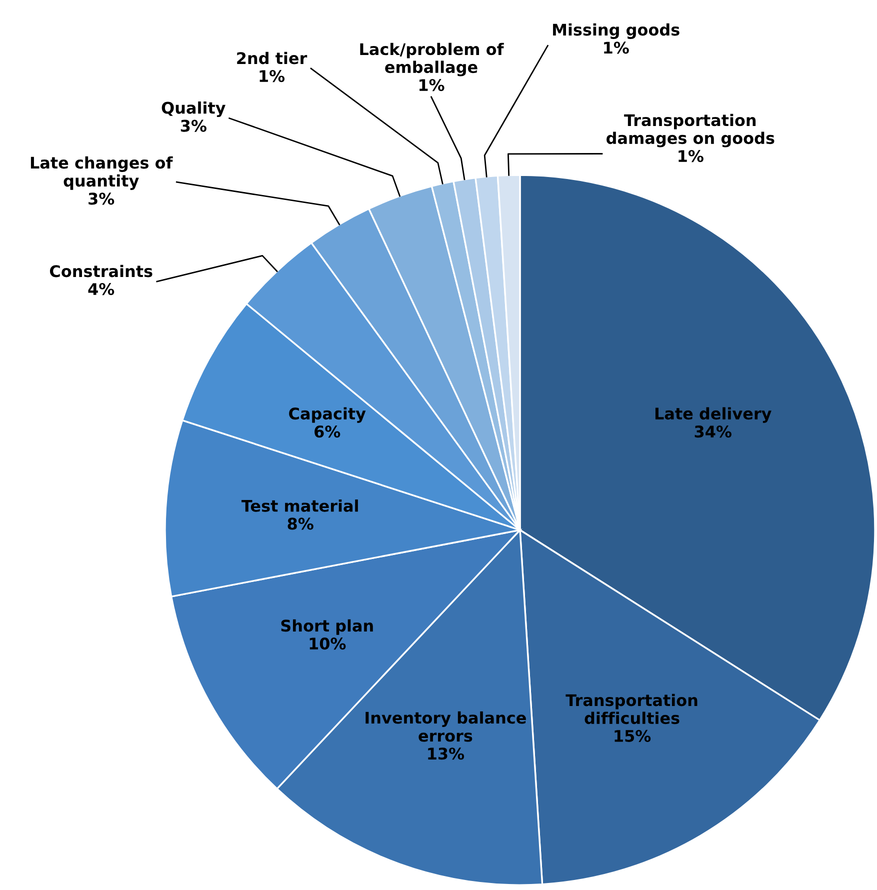 This screenshot has height=890, width=877. I want to click on data-label: 10%, so click(328, 644).